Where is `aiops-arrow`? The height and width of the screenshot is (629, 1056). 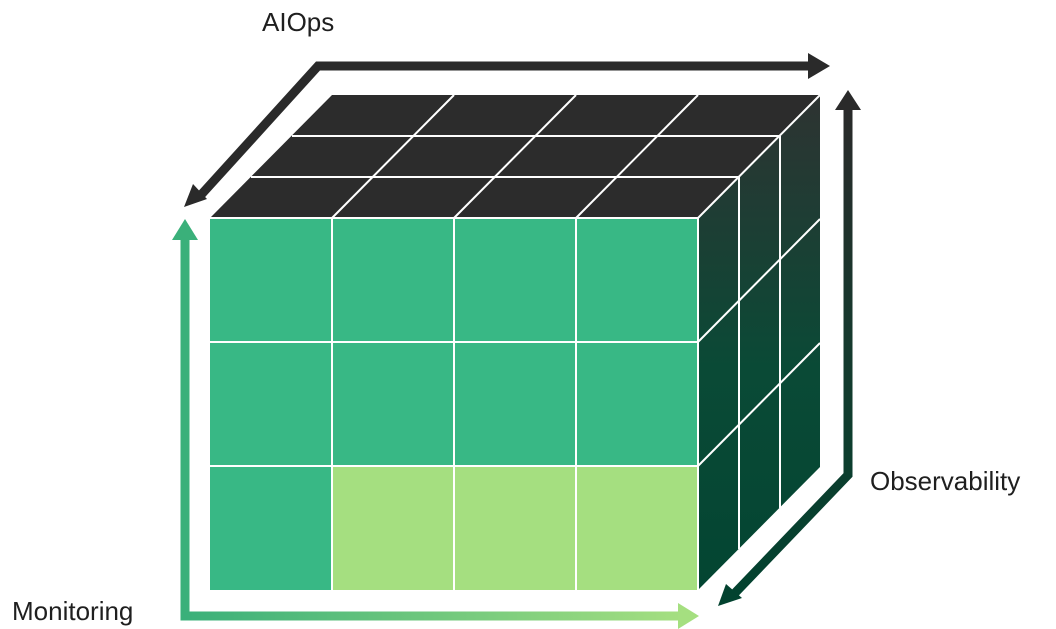 aiops-arrow is located at coordinates (504, 130).